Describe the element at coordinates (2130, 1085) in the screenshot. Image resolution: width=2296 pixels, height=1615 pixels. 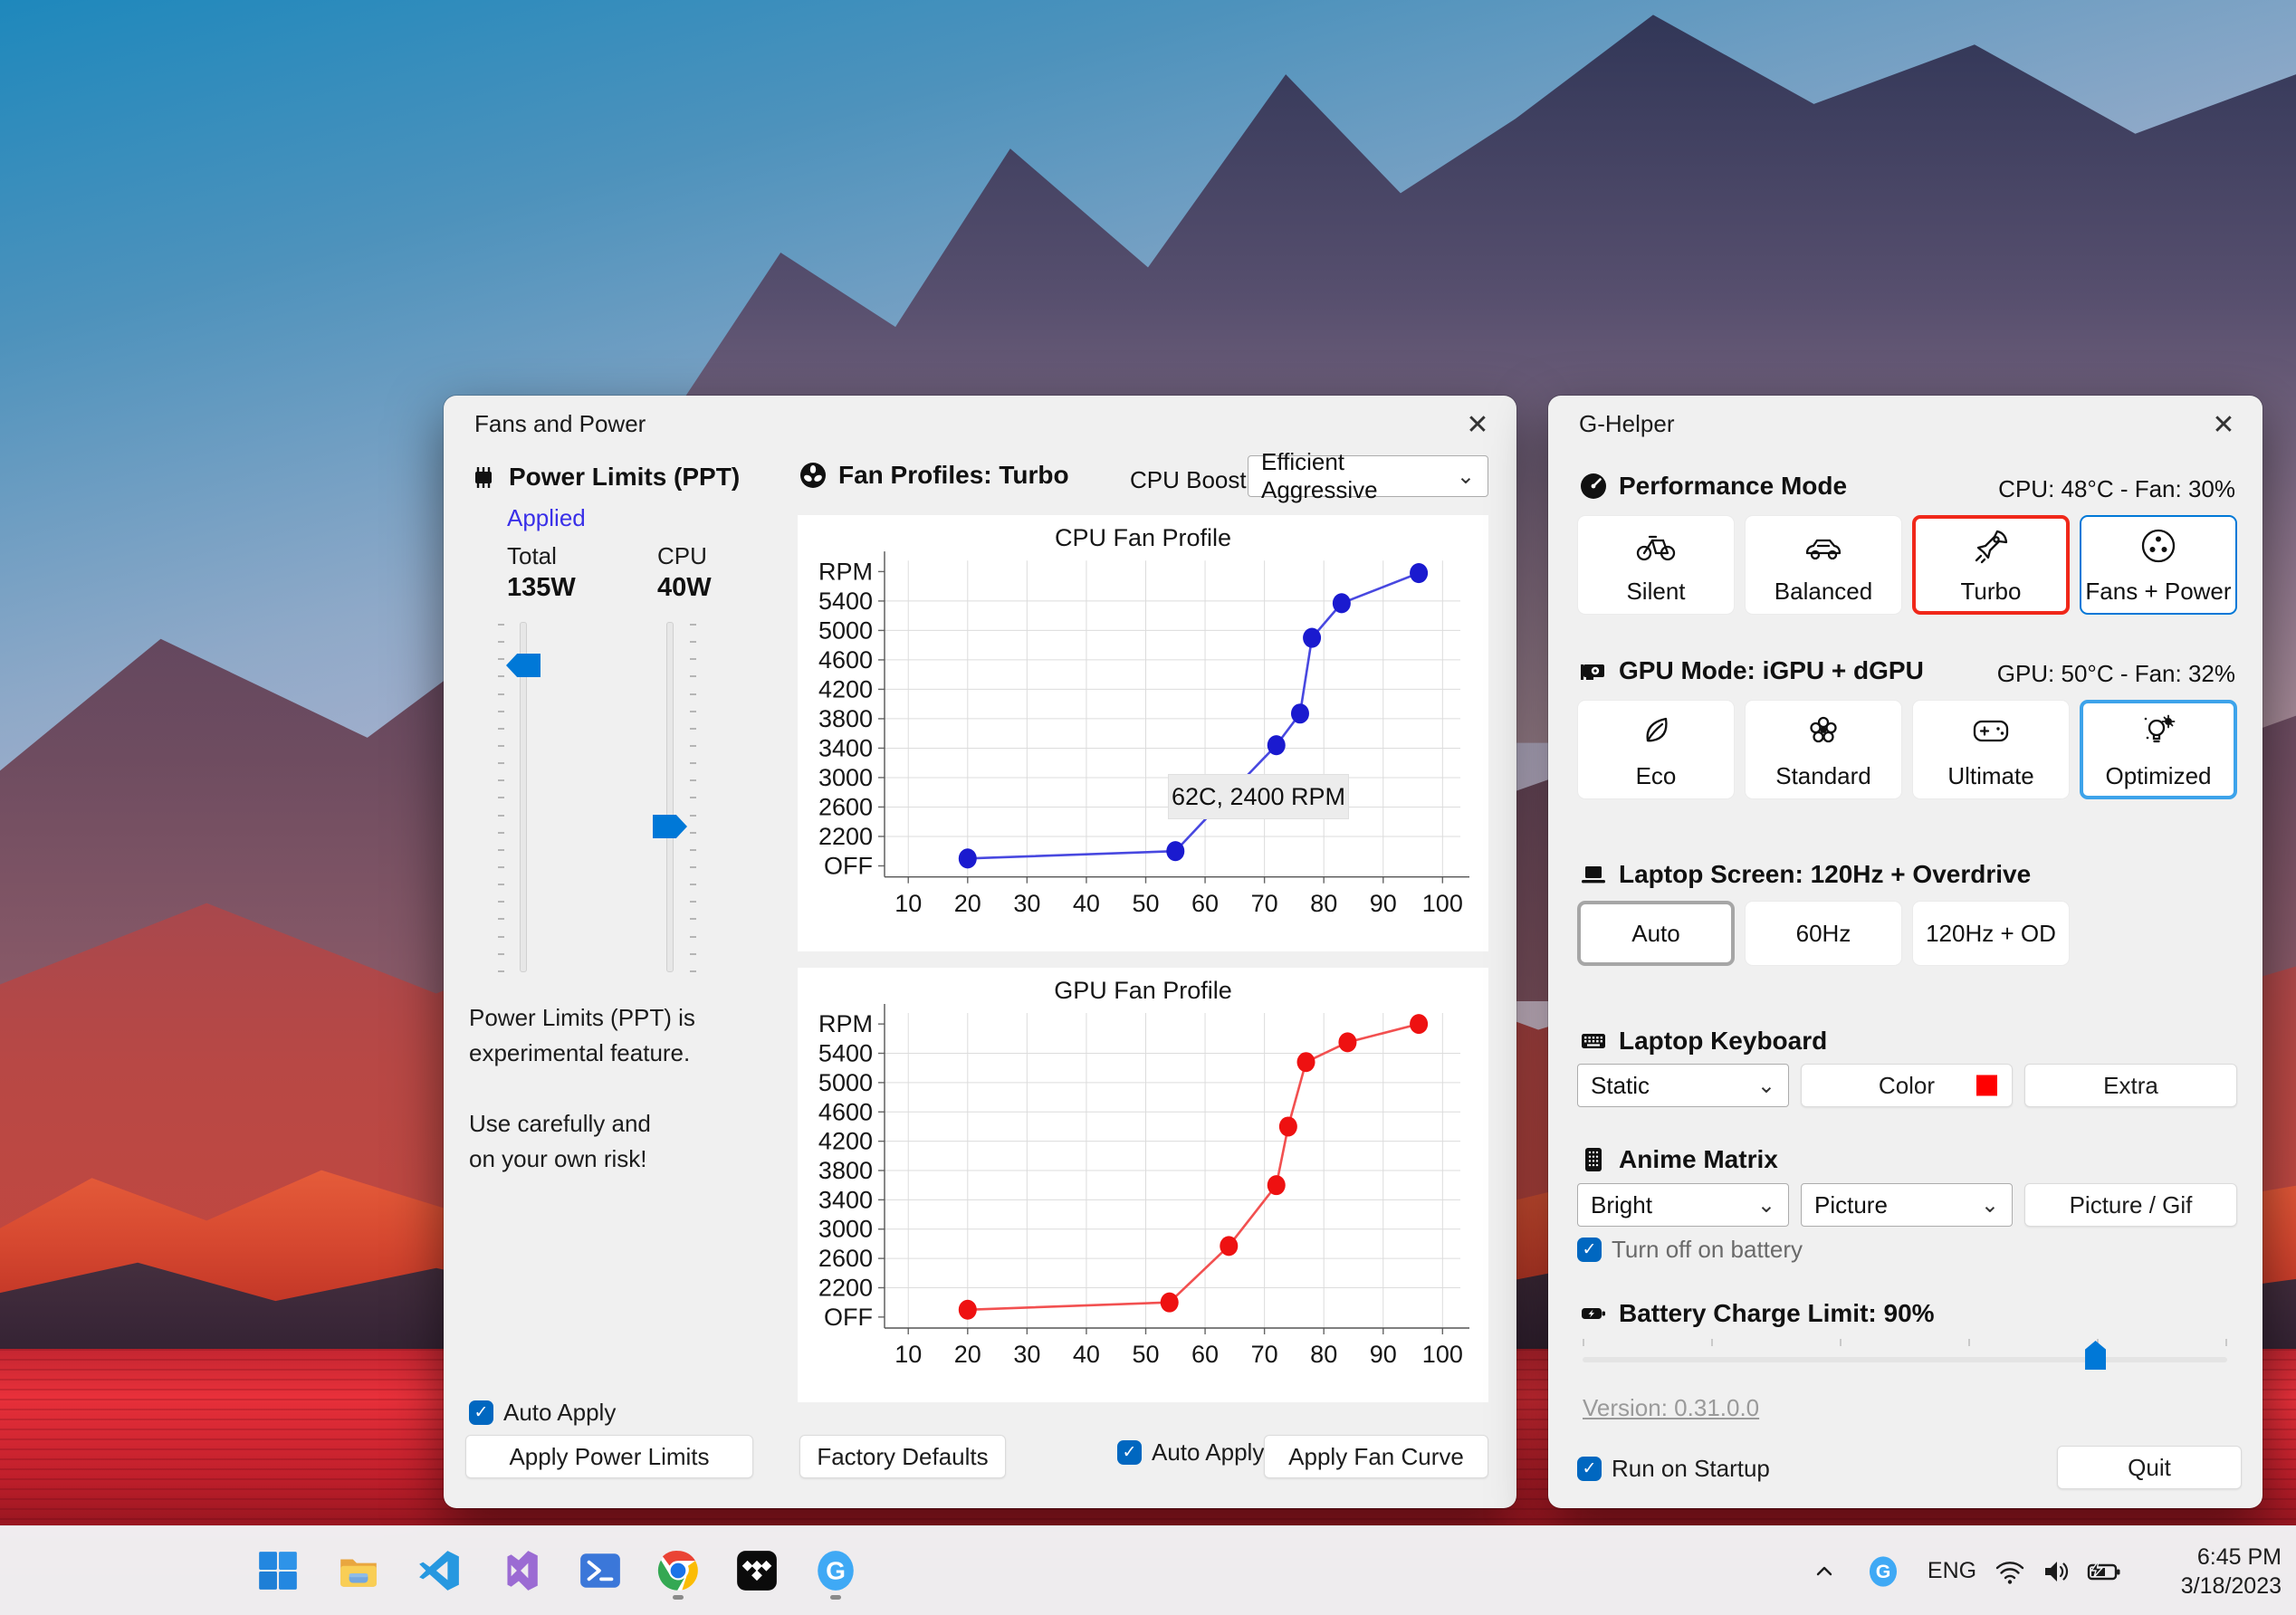
I see `keyboard-extra-button: Extra` at that location.